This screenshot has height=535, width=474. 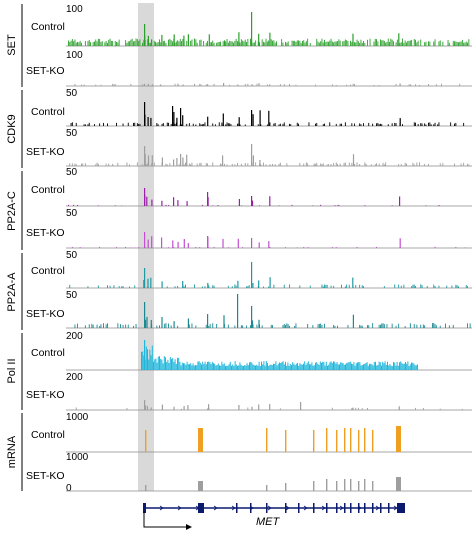 What do you see at coordinates (72, 172) in the screenshot?
I see `scale-max-pp2a-c-control: 50` at bounding box center [72, 172].